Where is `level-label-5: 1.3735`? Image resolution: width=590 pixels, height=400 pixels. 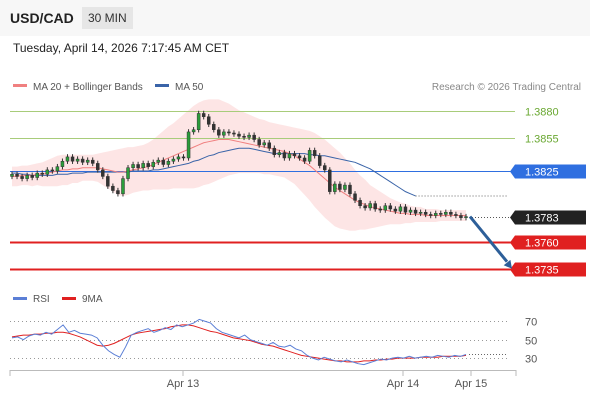
level-label-5: 1.3735 is located at coordinates (542, 271).